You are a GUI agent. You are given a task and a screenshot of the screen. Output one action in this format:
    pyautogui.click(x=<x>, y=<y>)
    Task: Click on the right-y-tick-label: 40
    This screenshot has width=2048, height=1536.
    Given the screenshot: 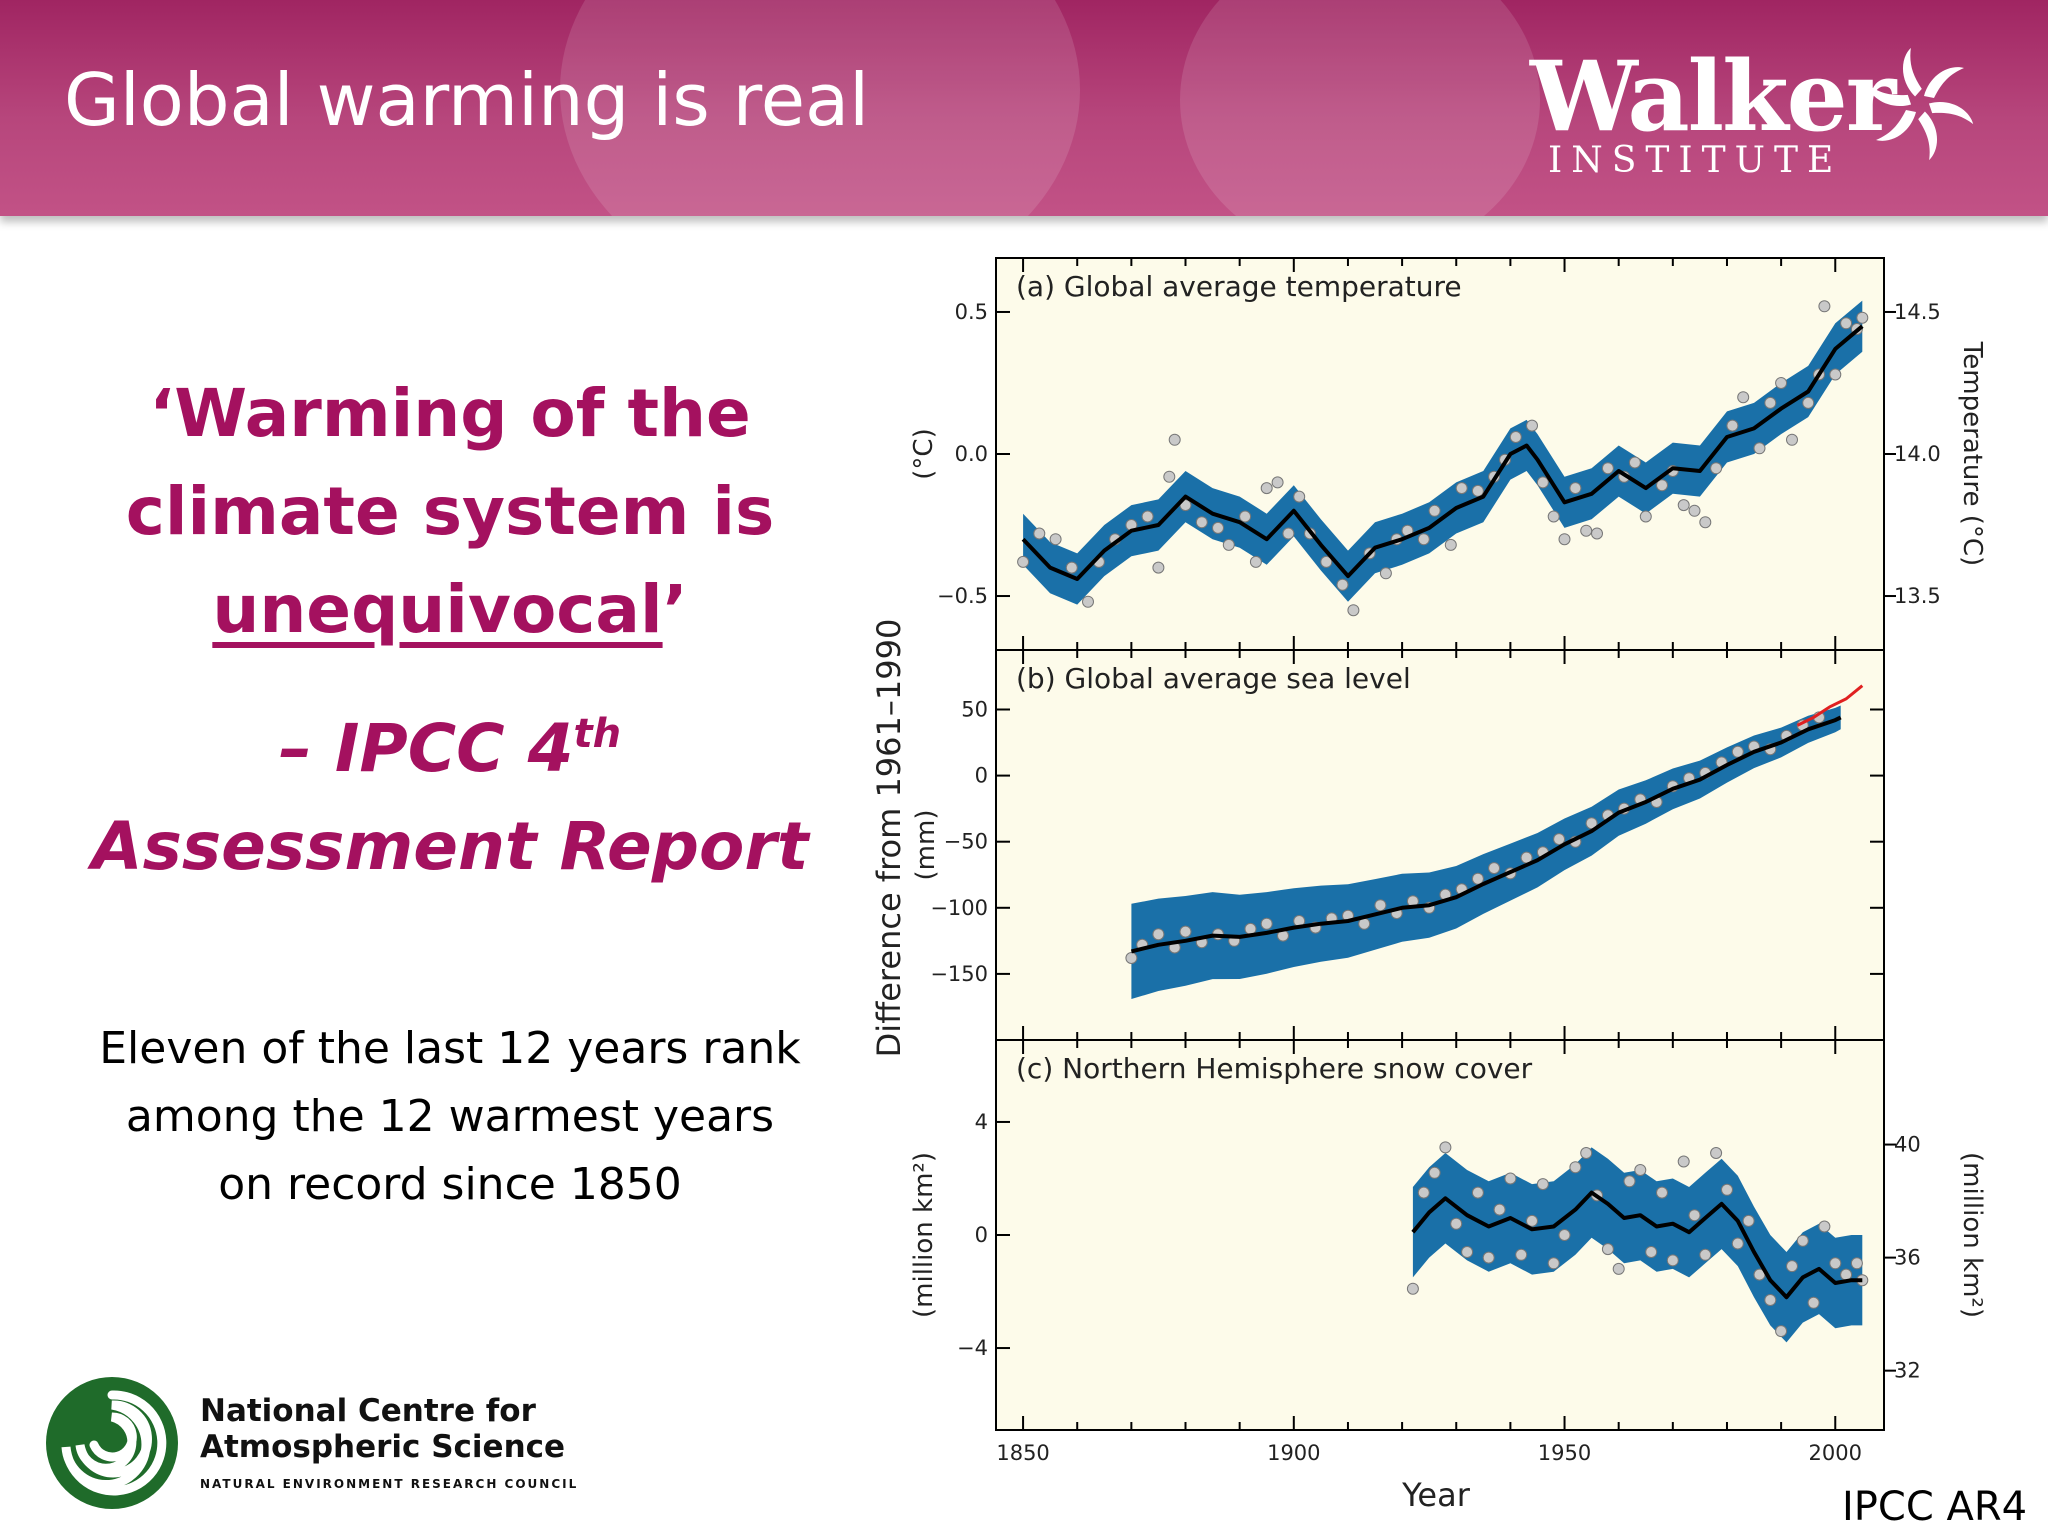 What is the action you would take?
    pyautogui.click(x=1907, y=1145)
    